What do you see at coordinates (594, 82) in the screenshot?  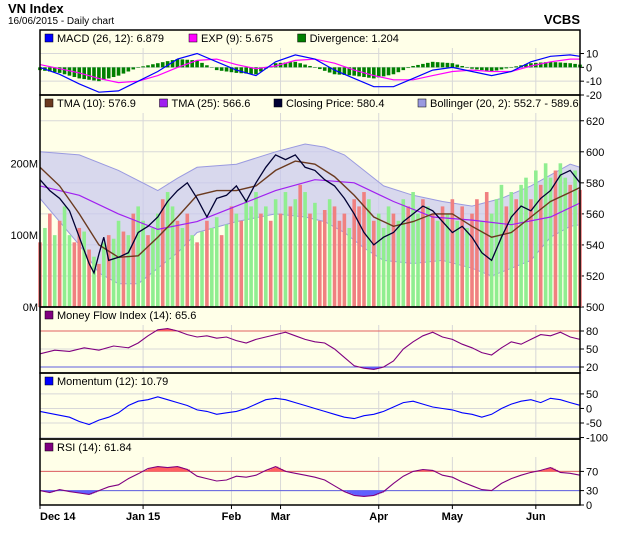 I see `ytick-label-macd-2: -10` at bounding box center [594, 82].